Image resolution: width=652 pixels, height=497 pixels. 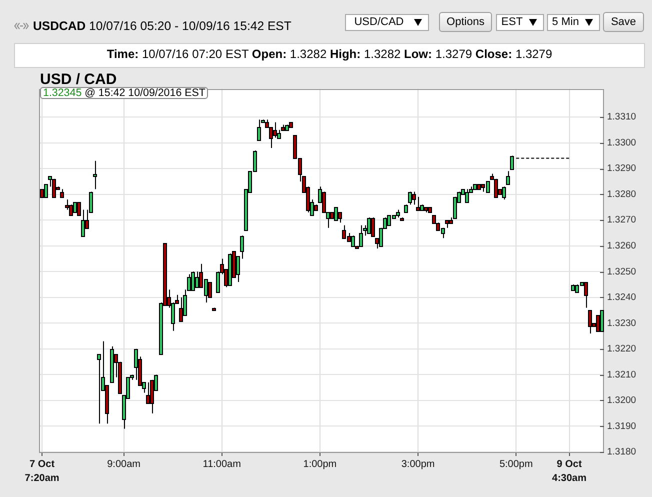 What do you see at coordinates (379, 22) in the screenshot?
I see `text: USD/CAD` at bounding box center [379, 22].